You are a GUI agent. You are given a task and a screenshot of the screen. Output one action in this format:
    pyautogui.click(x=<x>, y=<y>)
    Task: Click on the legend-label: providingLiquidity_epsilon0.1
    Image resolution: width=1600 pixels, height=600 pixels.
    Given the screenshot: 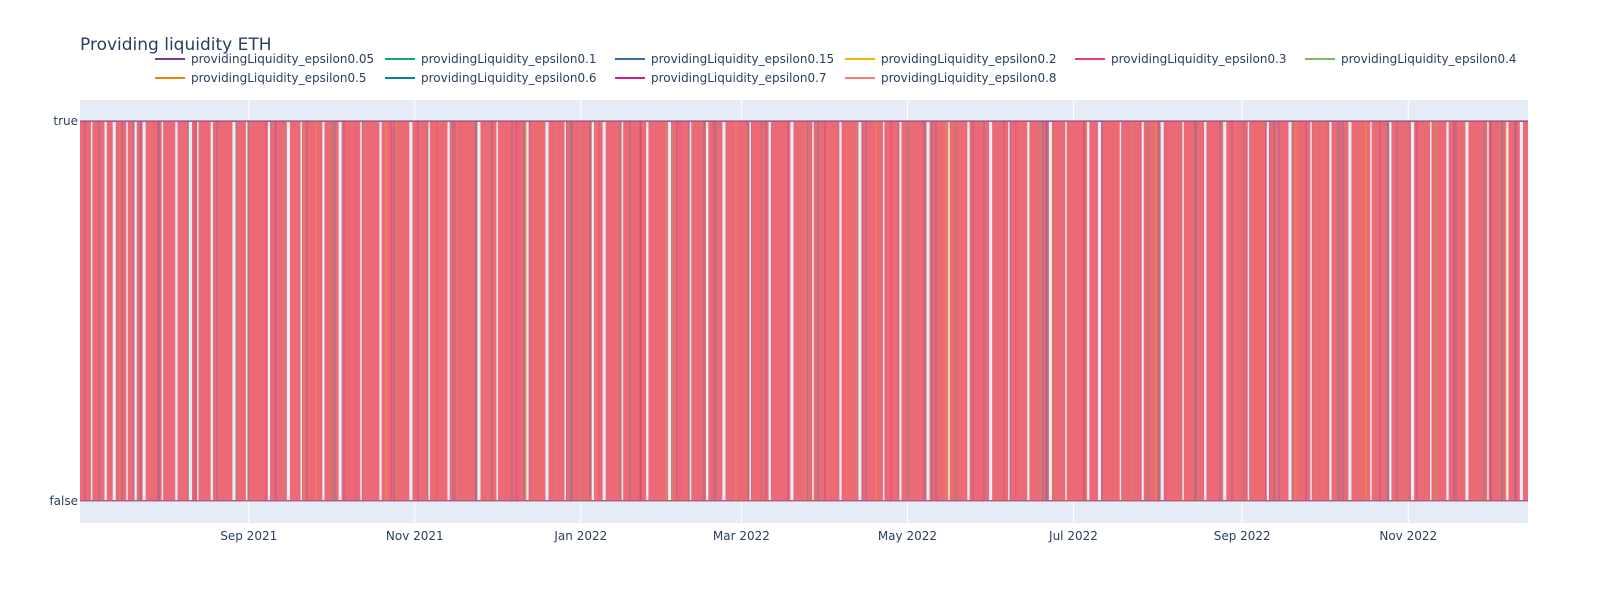 What is the action you would take?
    pyautogui.click(x=509, y=59)
    